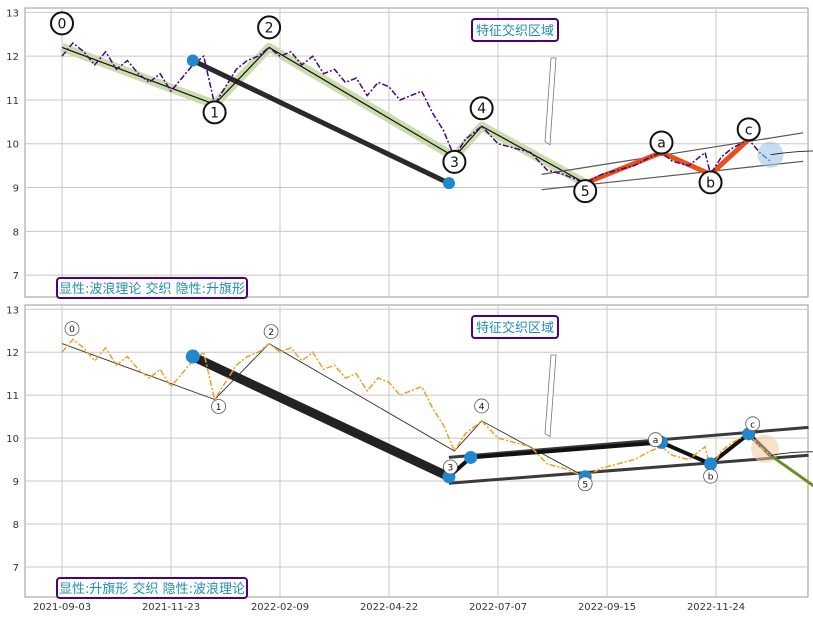  I want to click on legend-box-label: 显性:升旗形 交织 隐性:波浪理论, so click(152, 589).